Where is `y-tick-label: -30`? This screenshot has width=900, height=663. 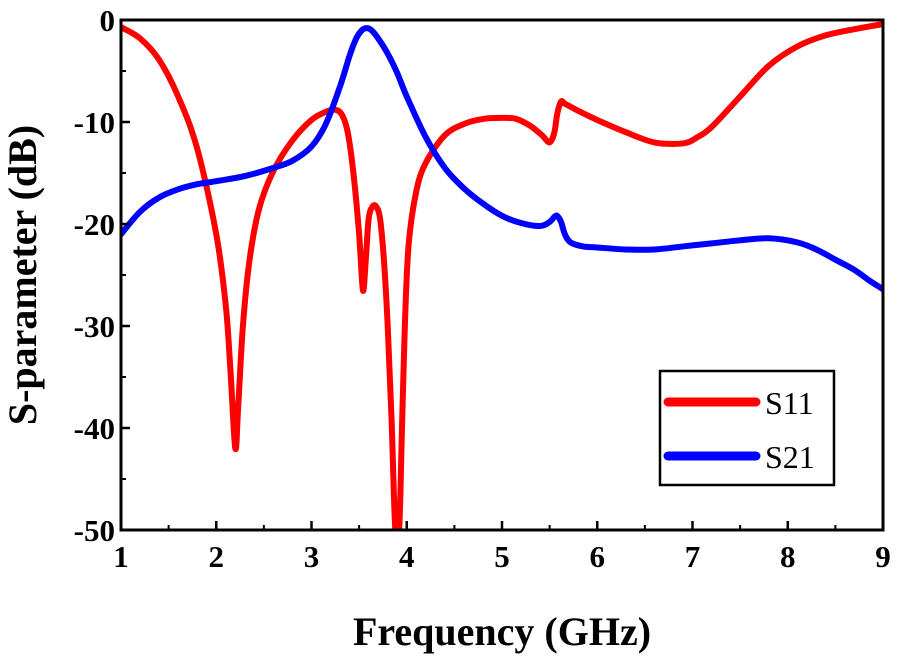
y-tick-label: -30 is located at coordinates (94, 326).